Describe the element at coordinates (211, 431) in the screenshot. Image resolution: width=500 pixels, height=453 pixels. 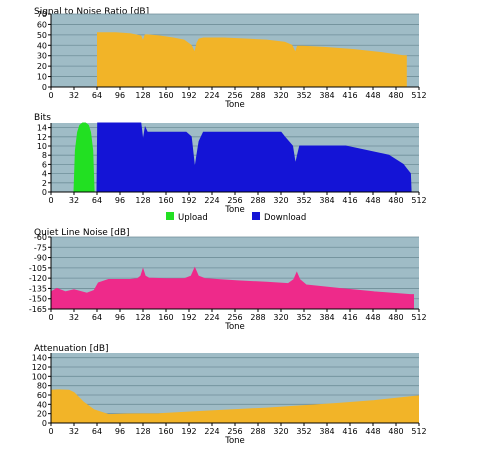
I see `atten-x-tick-label: 224` at that location.